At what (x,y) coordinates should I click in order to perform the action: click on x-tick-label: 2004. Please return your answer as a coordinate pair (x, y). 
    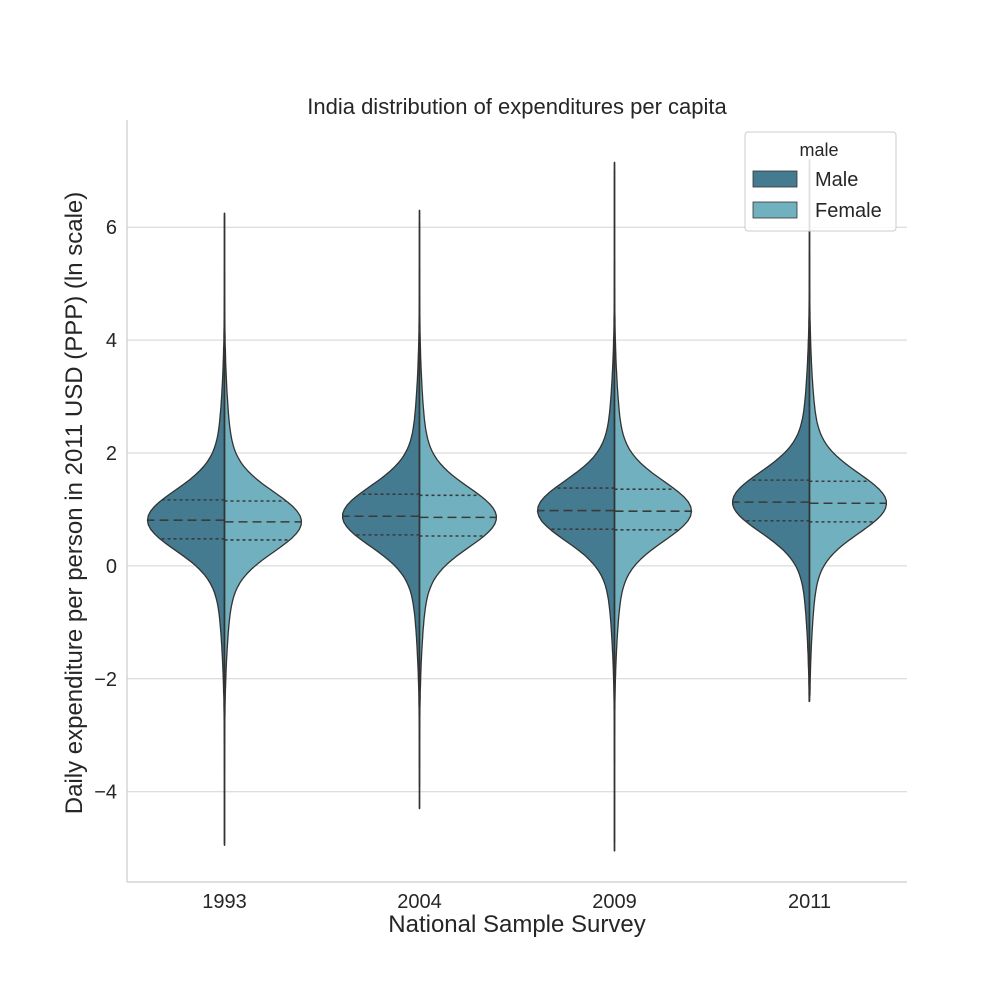
    Looking at the image, I should click on (419, 902).